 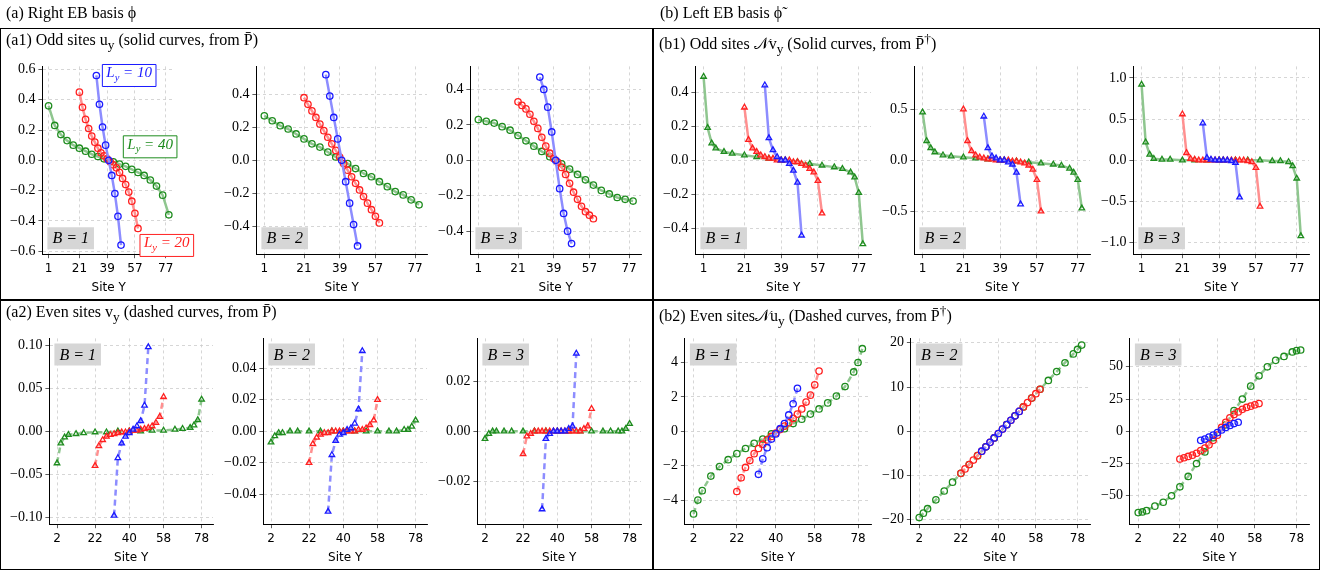 What do you see at coordinates (71, 12) in the screenshot?
I see `text: (a) Right EB basis ϕ` at bounding box center [71, 12].